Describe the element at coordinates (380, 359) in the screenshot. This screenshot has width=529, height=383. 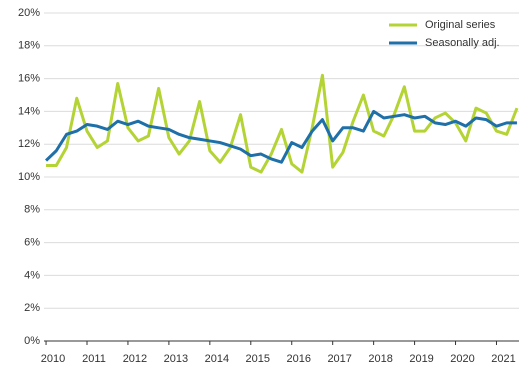
I see `x-tick-label: 2018` at that location.